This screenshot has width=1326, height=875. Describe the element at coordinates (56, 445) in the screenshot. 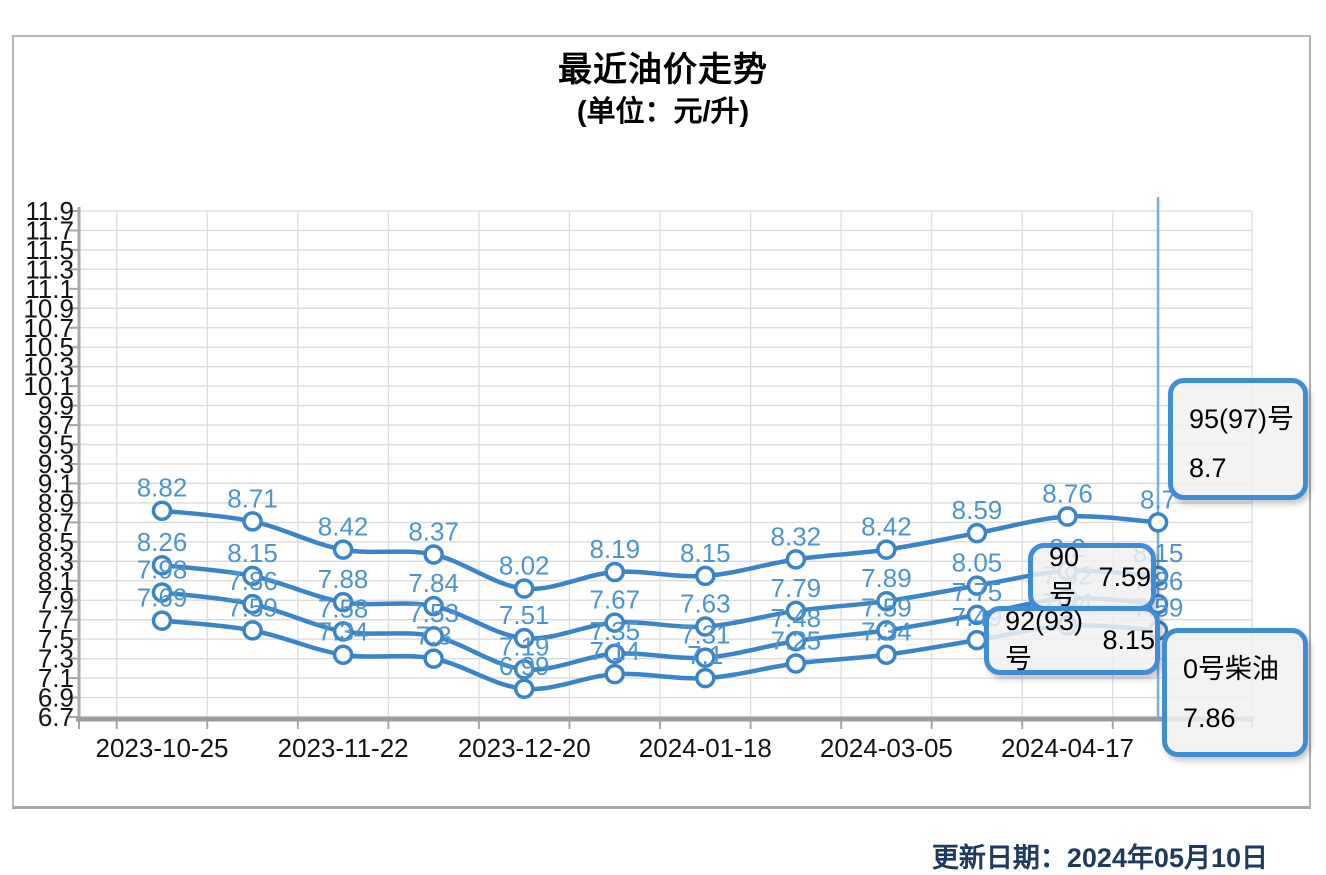

I see `y-axis-label: 9.5` at that location.